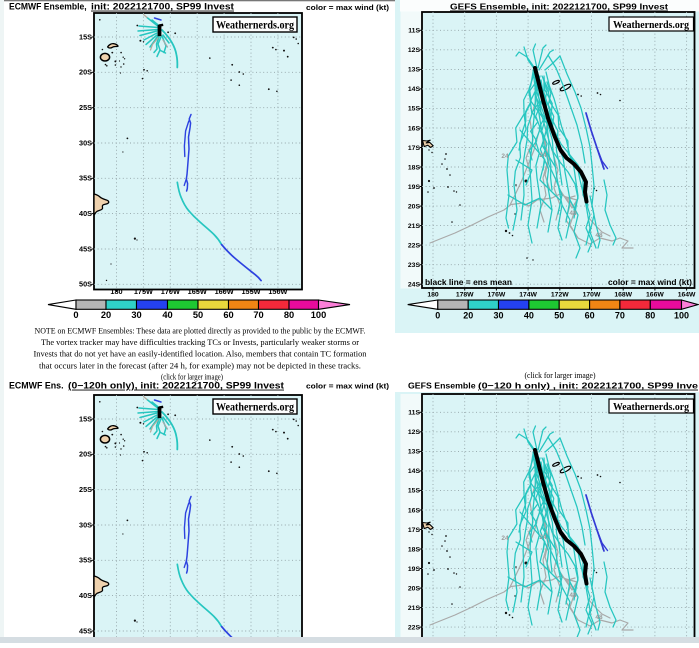  Describe the element at coordinates (414, 50) in the screenshot. I see `svg-text: 12S` at that location.